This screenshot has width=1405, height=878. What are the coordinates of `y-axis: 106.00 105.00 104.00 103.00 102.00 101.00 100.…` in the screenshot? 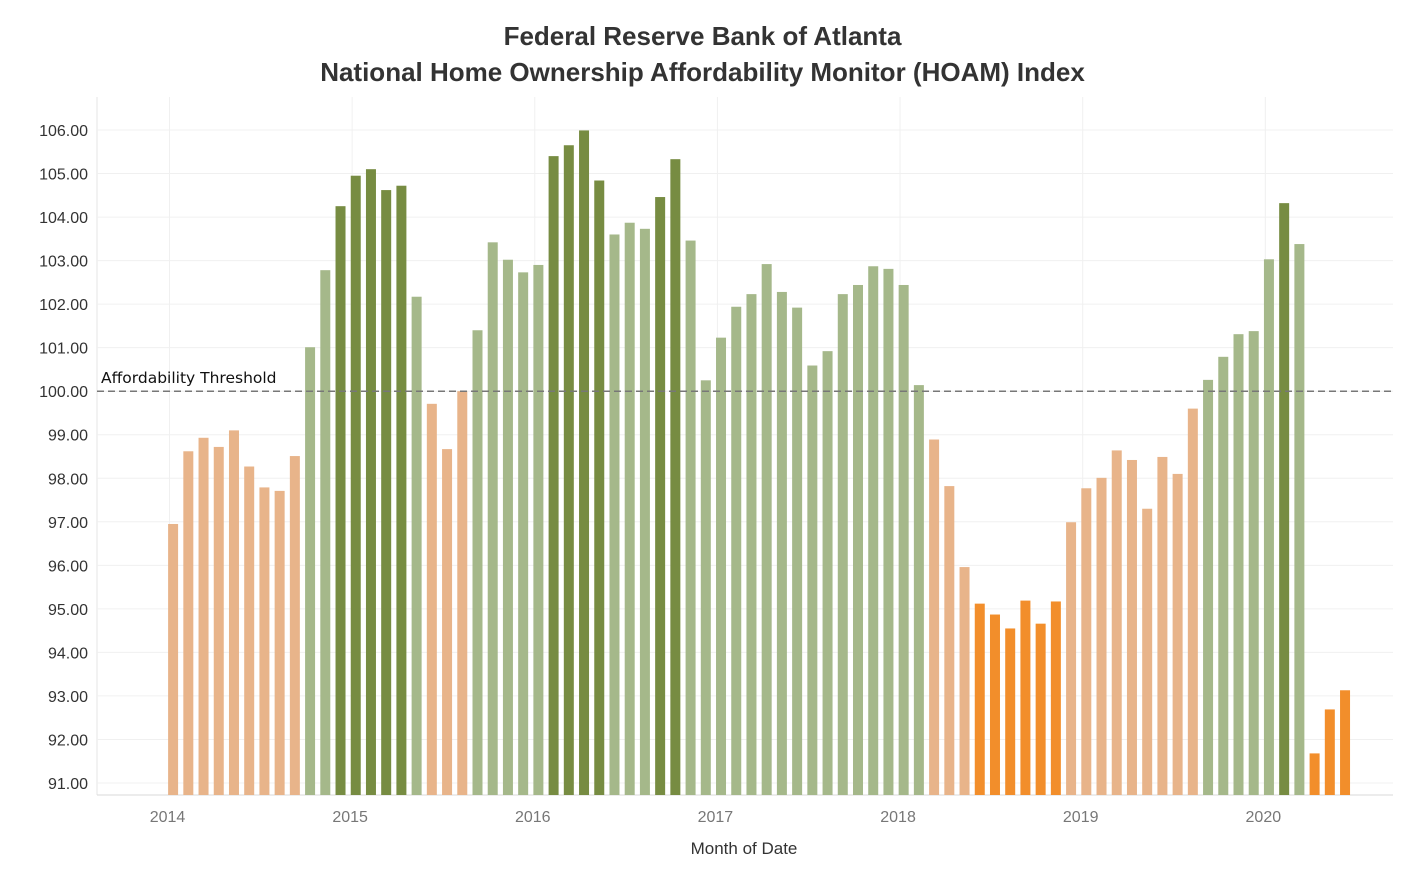 It's located at (63, 458).